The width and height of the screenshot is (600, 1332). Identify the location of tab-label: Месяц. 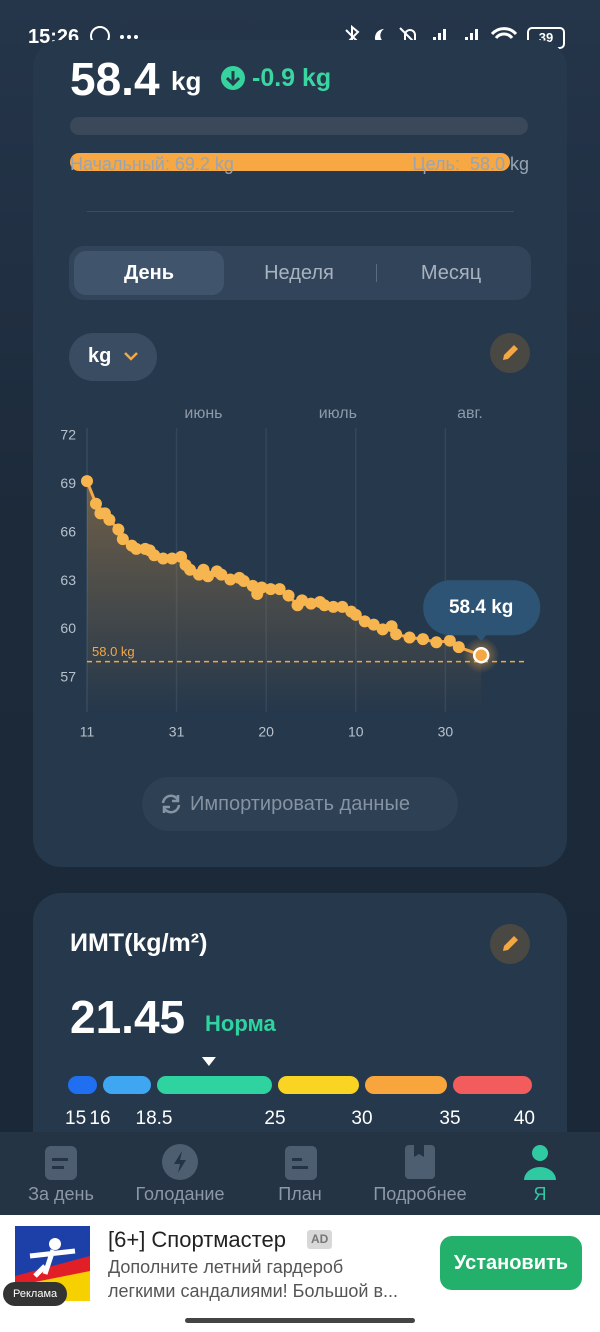
(451, 273).